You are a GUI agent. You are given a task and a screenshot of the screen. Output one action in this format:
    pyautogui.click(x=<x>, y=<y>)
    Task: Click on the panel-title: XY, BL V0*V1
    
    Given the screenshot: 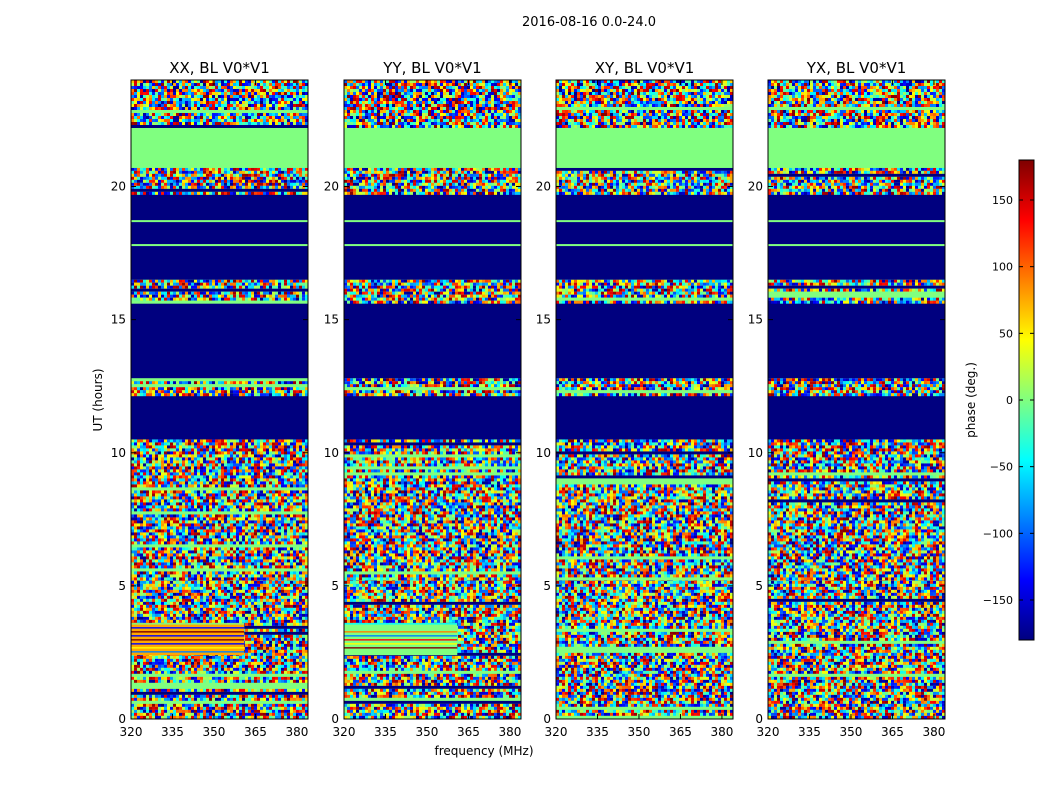 What is the action you would take?
    pyautogui.click(x=645, y=68)
    